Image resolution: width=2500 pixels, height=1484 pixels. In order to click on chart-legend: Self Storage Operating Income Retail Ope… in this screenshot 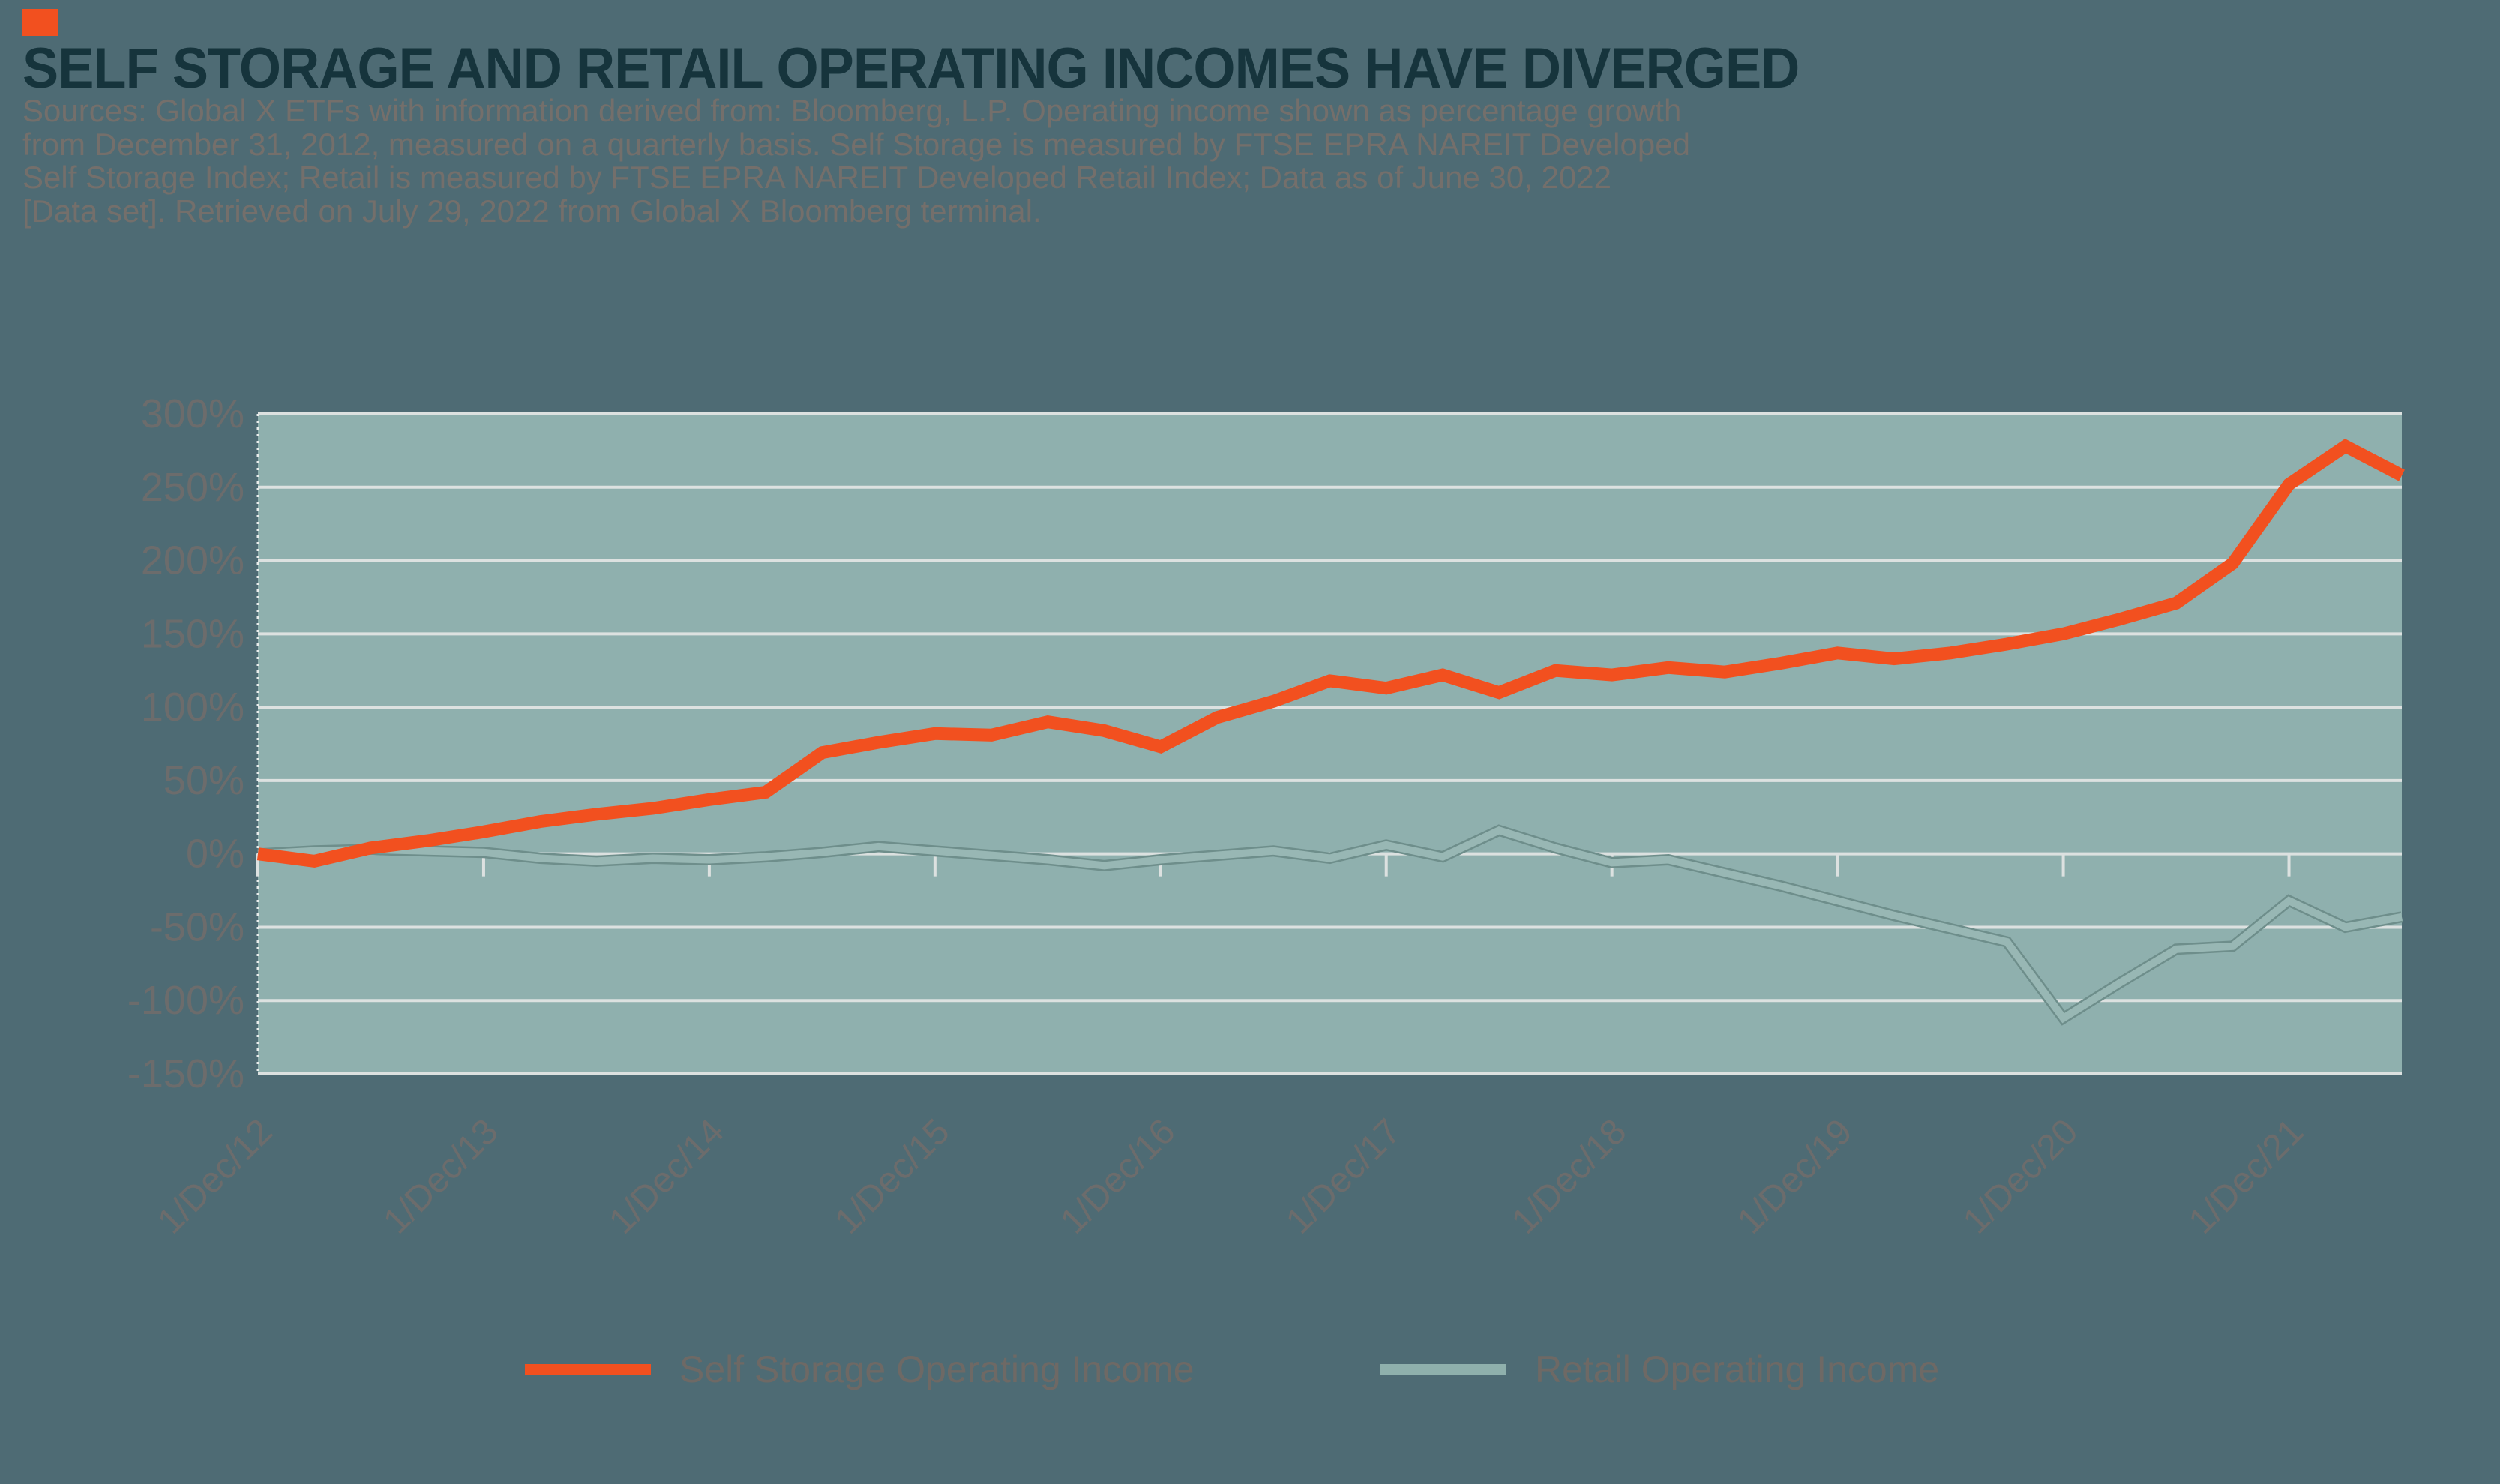, I will do `click(1250, 1369)`.